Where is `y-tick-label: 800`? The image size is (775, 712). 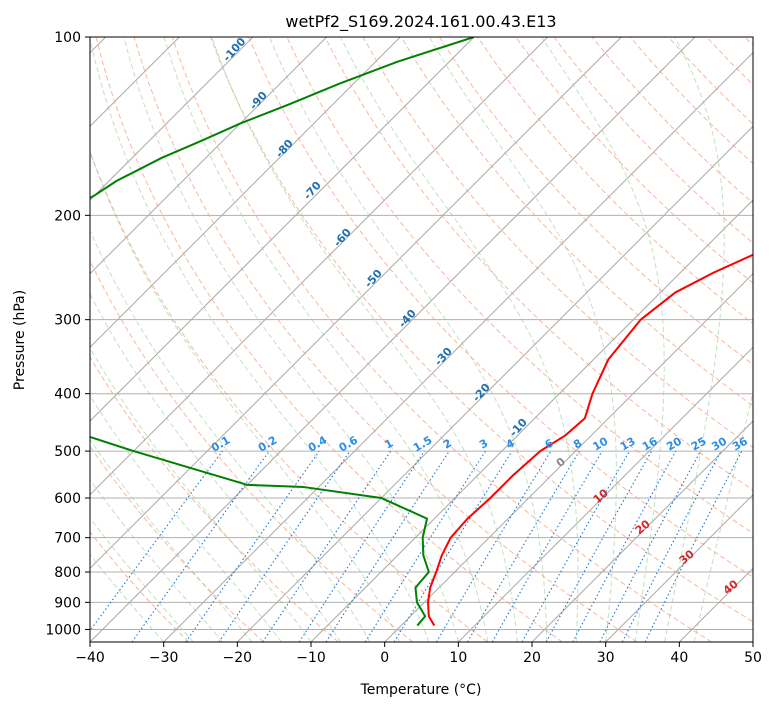 y-tick-label: 800 is located at coordinates (67, 573).